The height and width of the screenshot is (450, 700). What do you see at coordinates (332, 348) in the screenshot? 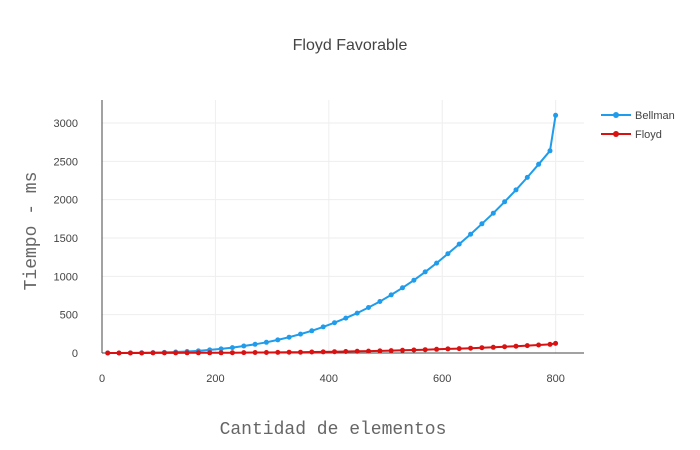
I see `series-floyd` at bounding box center [332, 348].